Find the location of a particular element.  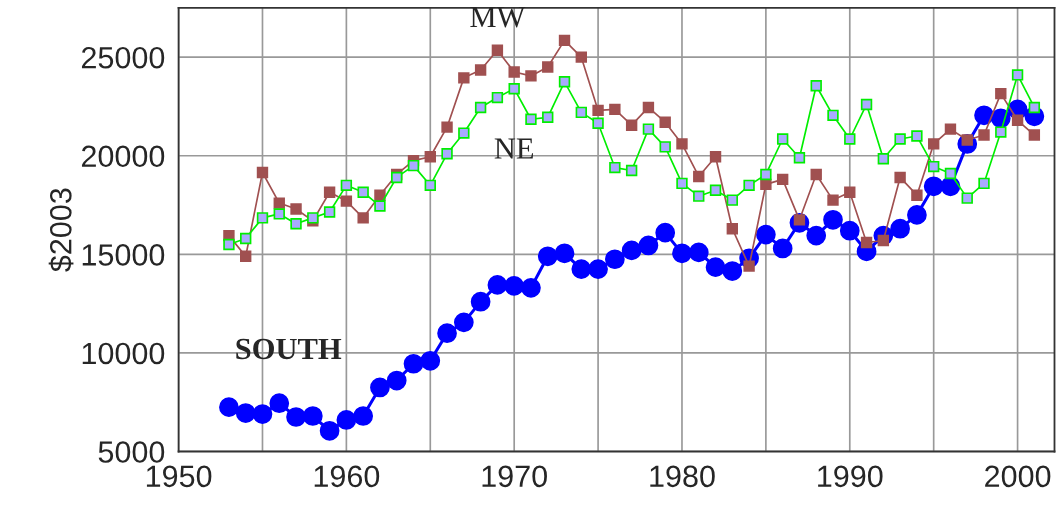

x-tick-label: 1980 is located at coordinates (682, 476).